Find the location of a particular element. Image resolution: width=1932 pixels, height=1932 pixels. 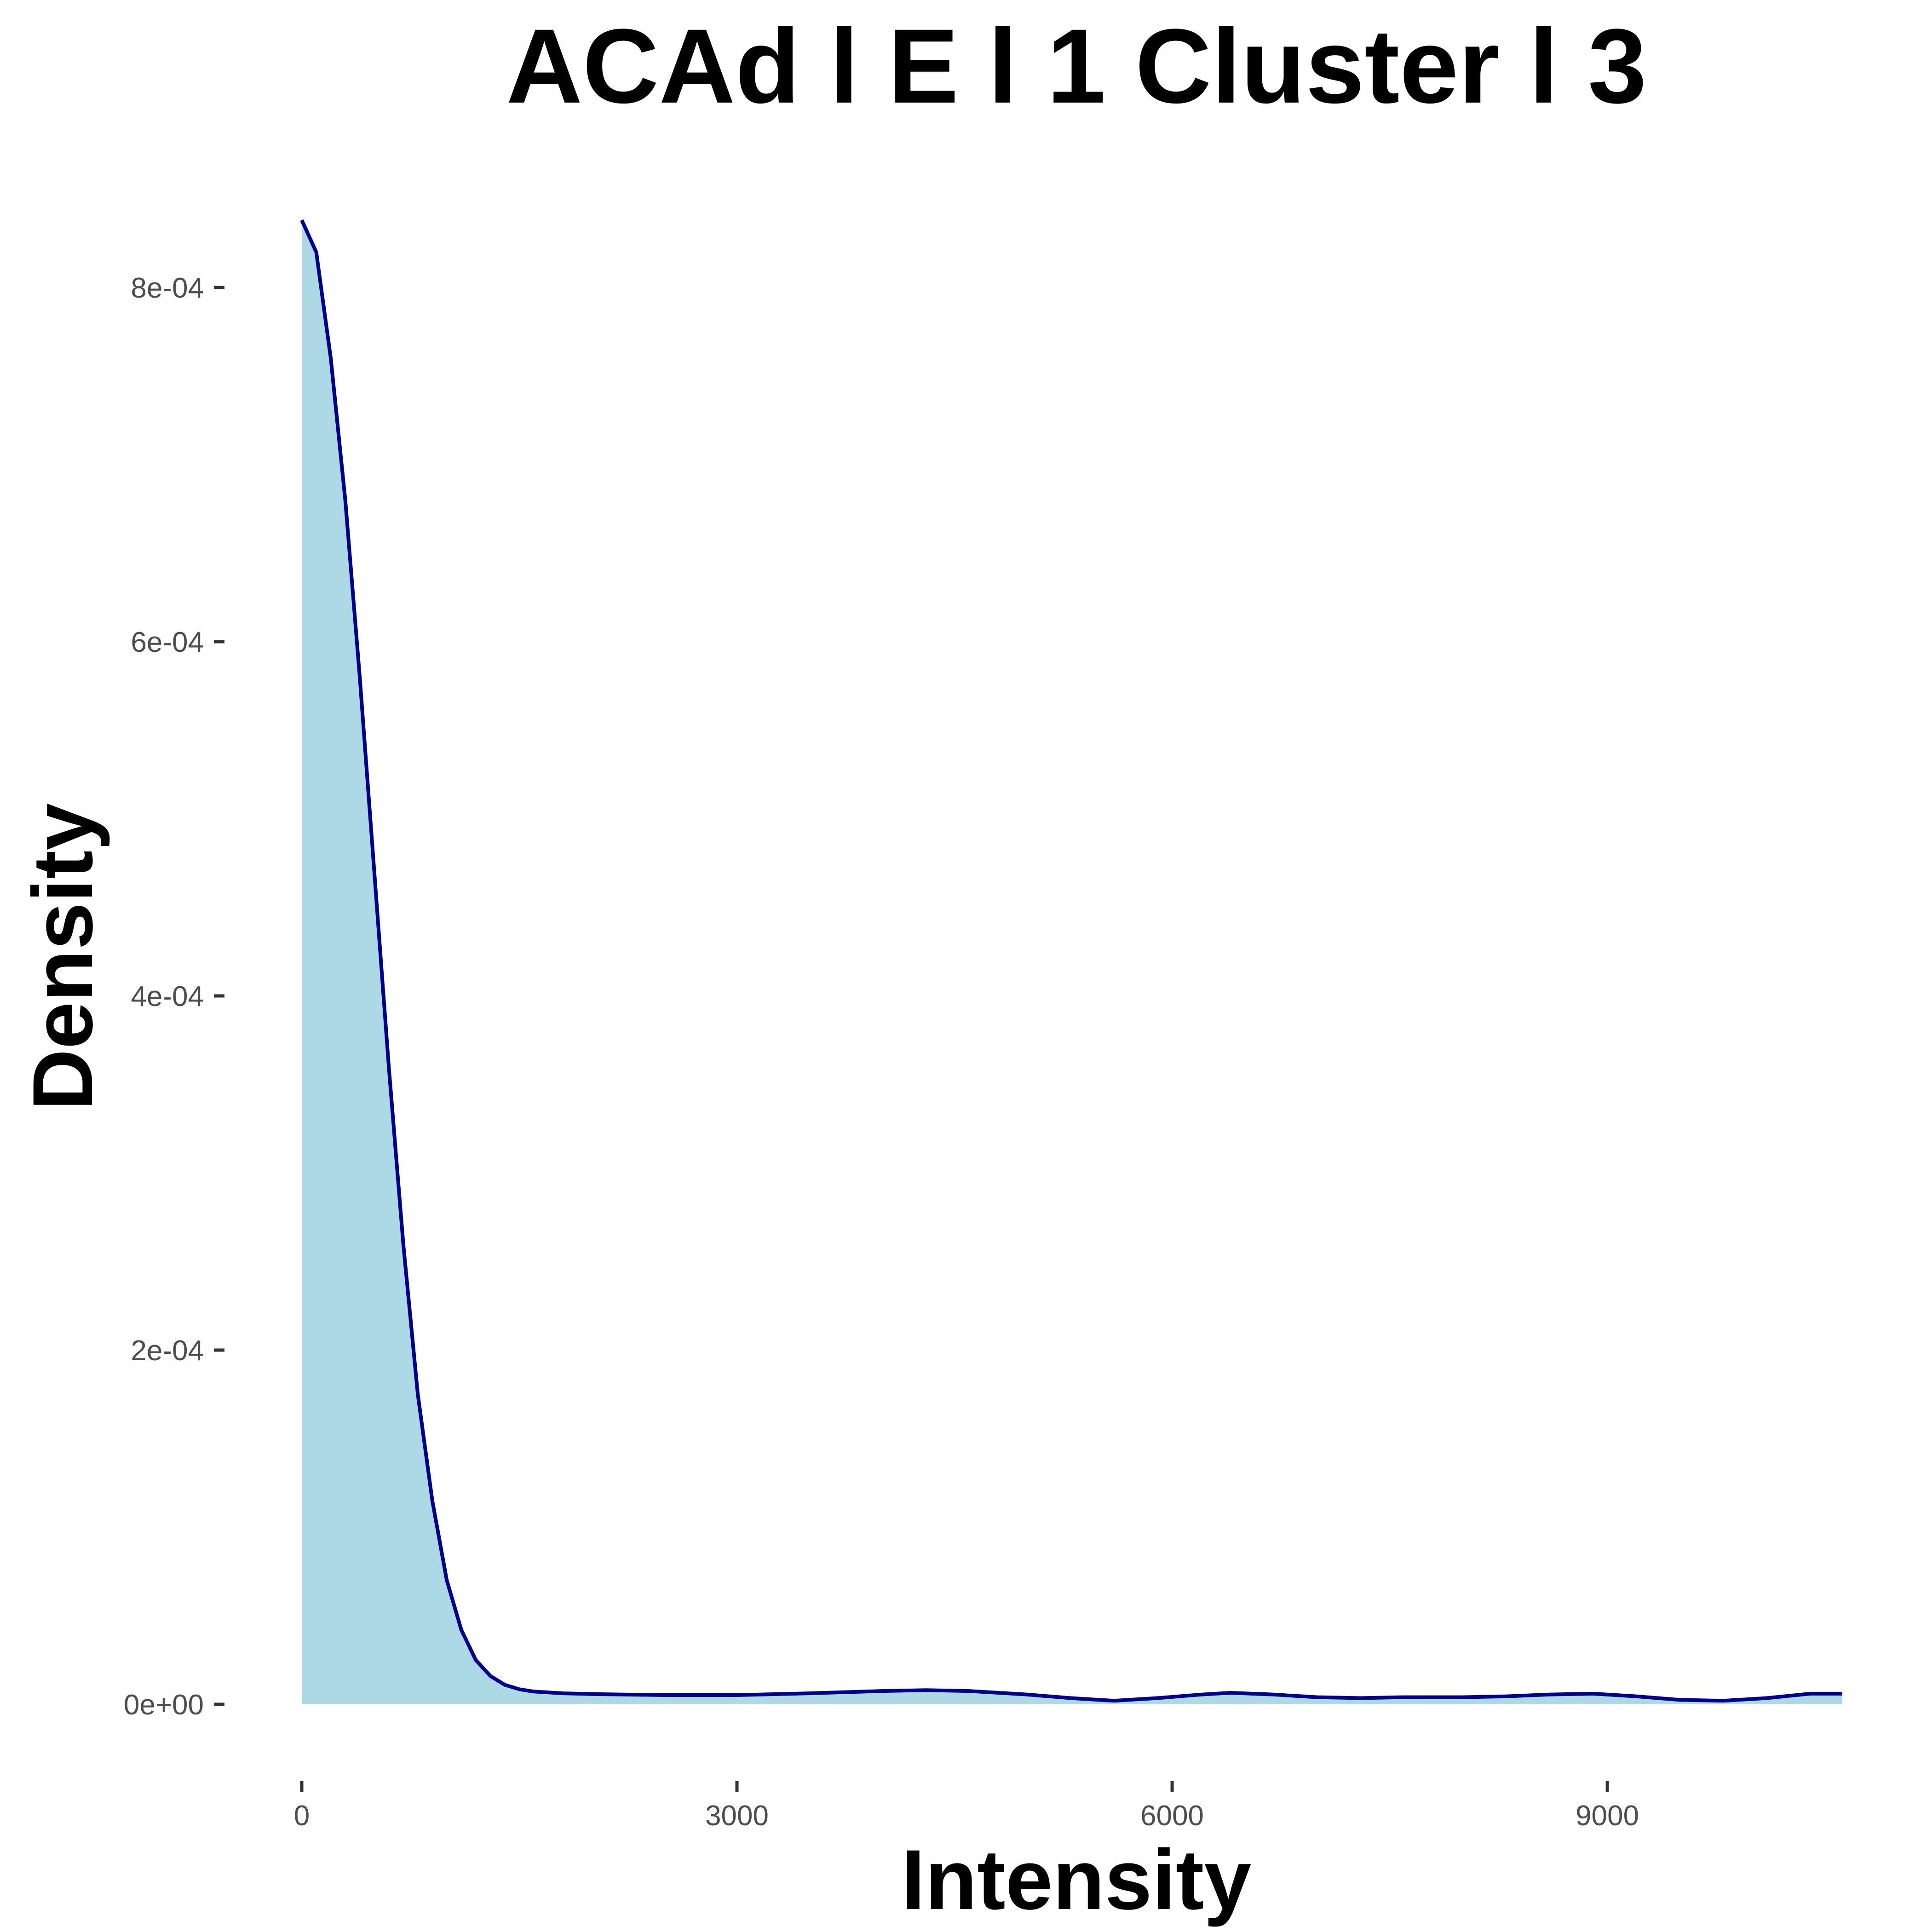

y-tick-label-0: 0e+00 is located at coordinates (164, 1705).